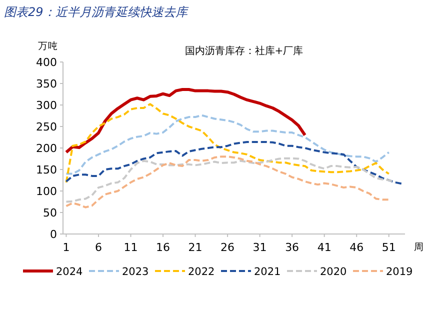 Image resolution: width=434 pixels, height=324 pixels. What do you see at coordinates (399, 272) in the screenshot?
I see `legend-label: 2019` at bounding box center [399, 272].